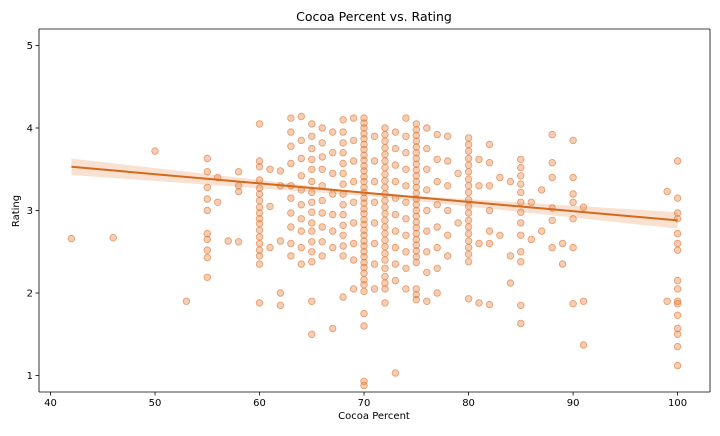  What do you see at coordinates (30, 211) in the screenshot?
I see `y-tick-label: 3` at bounding box center [30, 211].